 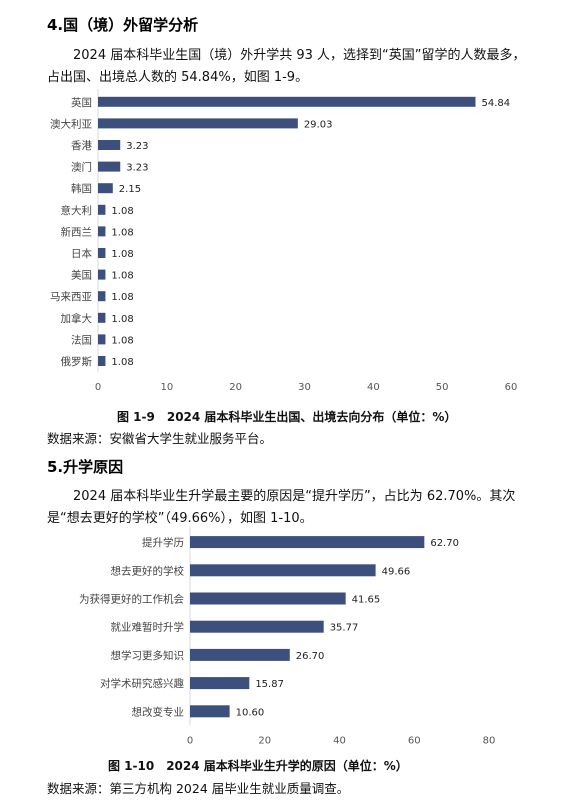 I want to click on data-label: 10.60, so click(x=250, y=712).